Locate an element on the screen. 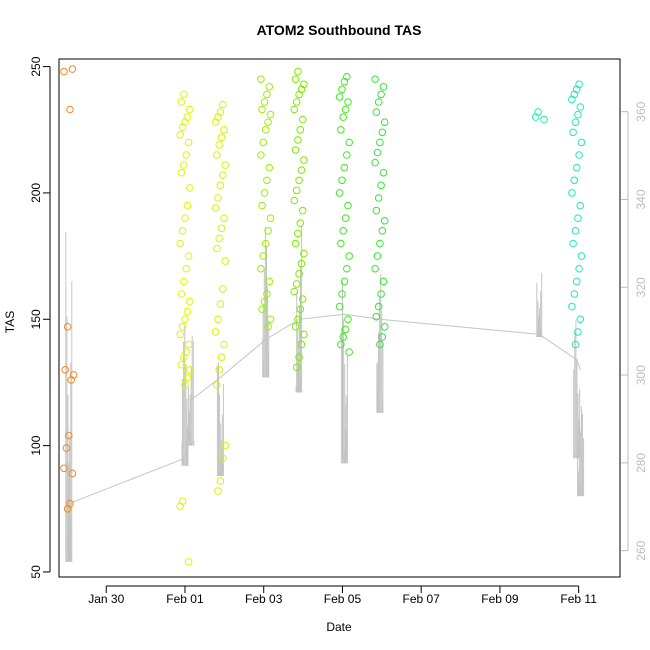 This screenshot has width=650, height=650. x-tick-label: Feb 03 is located at coordinates (264, 599).